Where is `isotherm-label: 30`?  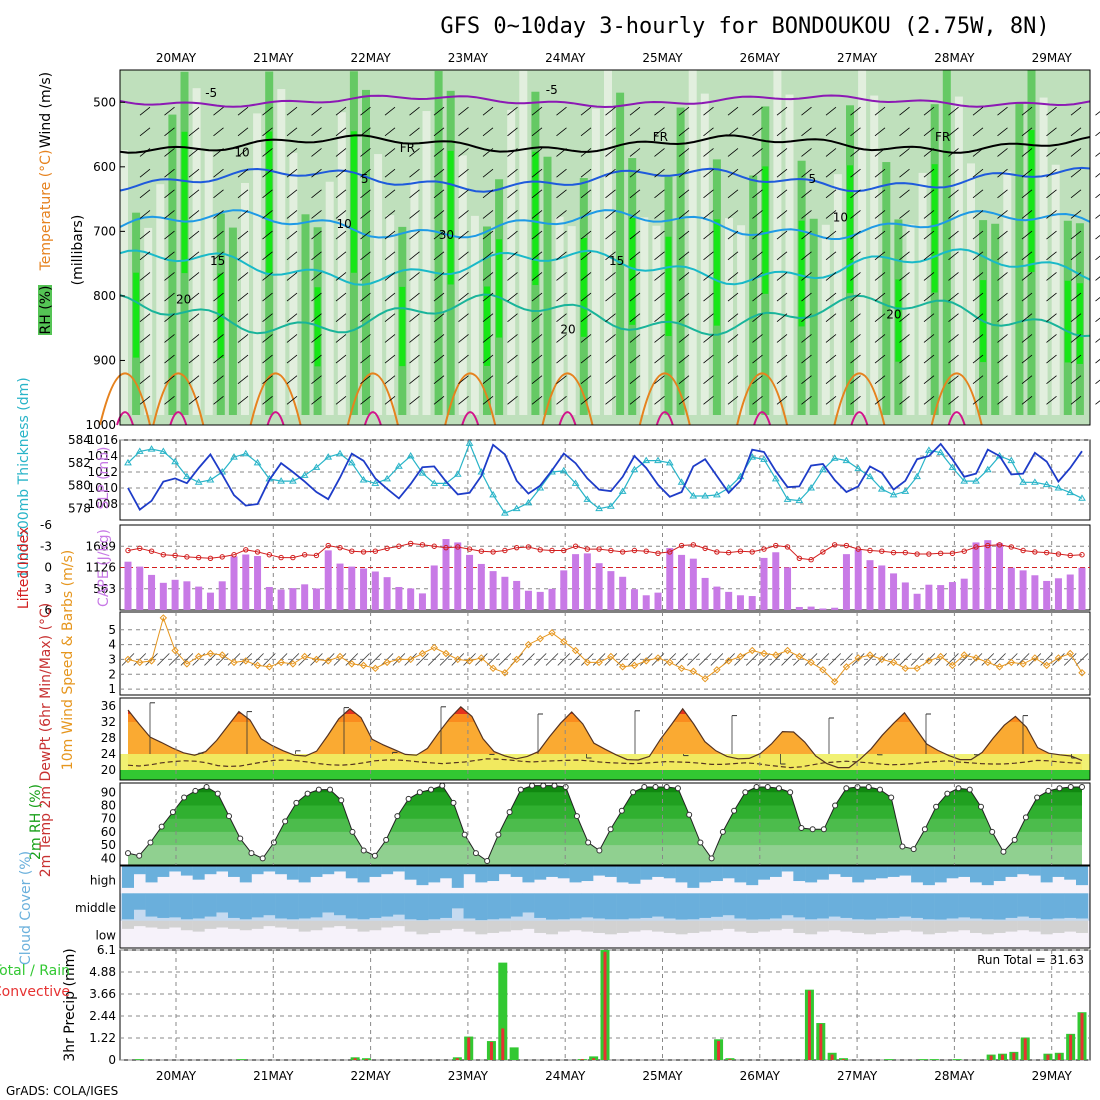
isotherm-label: 30 is located at coordinates (446, 235).